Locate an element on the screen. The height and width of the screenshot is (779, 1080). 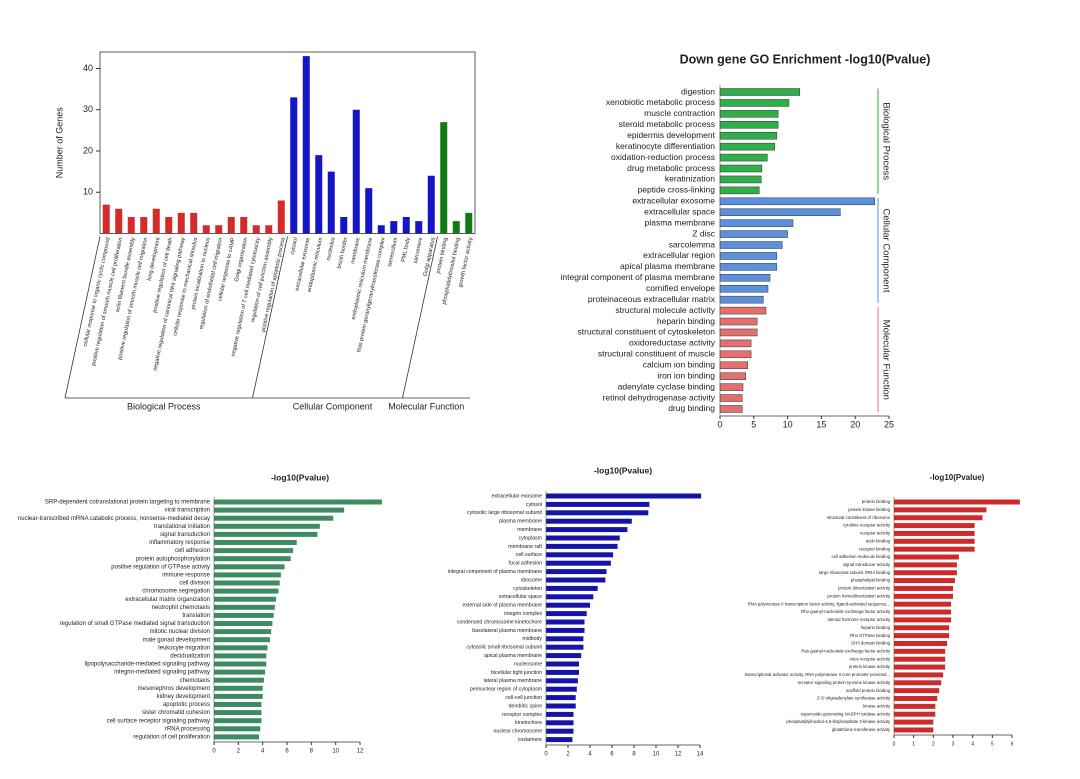
x-tick-label: 4 is located at coordinates (972, 744).